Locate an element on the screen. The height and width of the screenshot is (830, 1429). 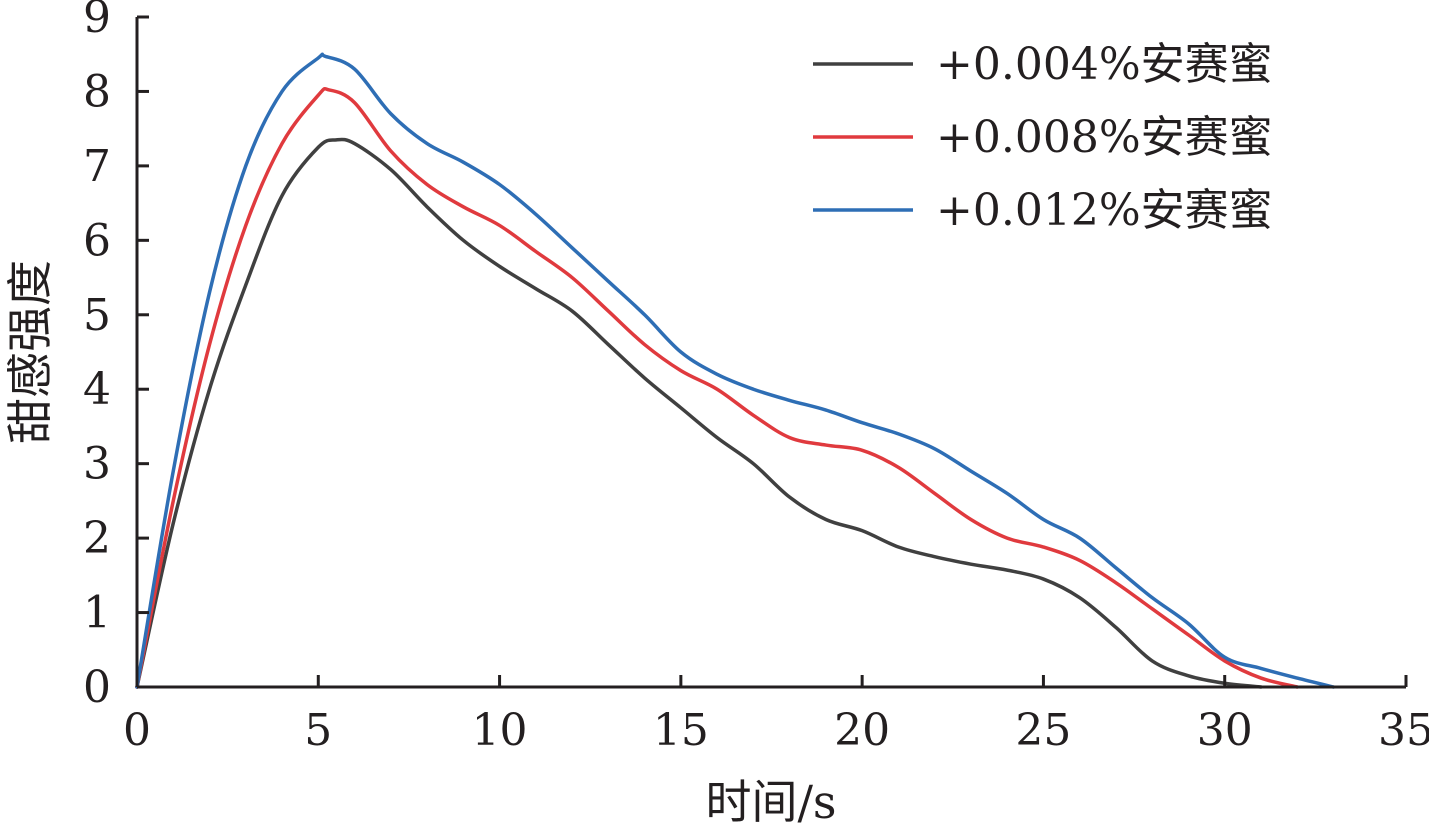
x-tick-label: 25 is located at coordinates (1043, 730).